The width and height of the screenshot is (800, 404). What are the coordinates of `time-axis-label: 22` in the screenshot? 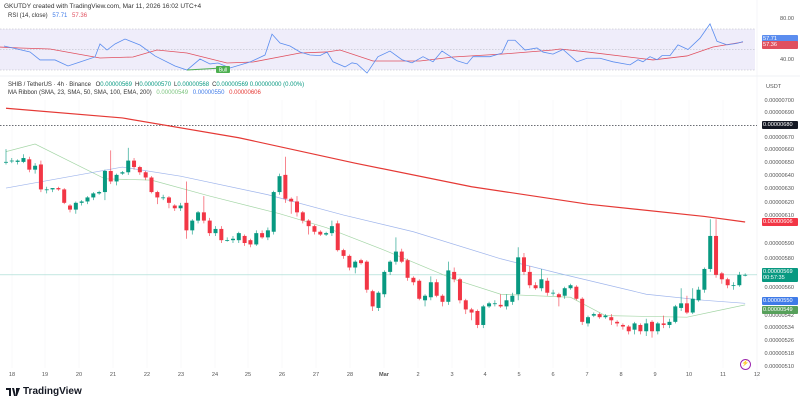 It's located at (147, 375).